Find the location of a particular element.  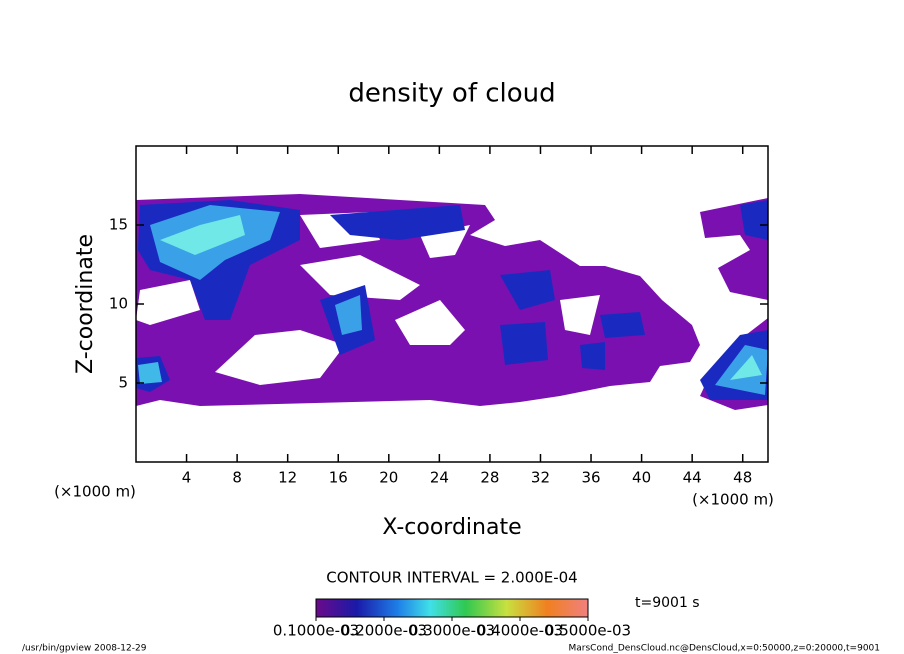

x-tick-label: 48 is located at coordinates (742, 478).